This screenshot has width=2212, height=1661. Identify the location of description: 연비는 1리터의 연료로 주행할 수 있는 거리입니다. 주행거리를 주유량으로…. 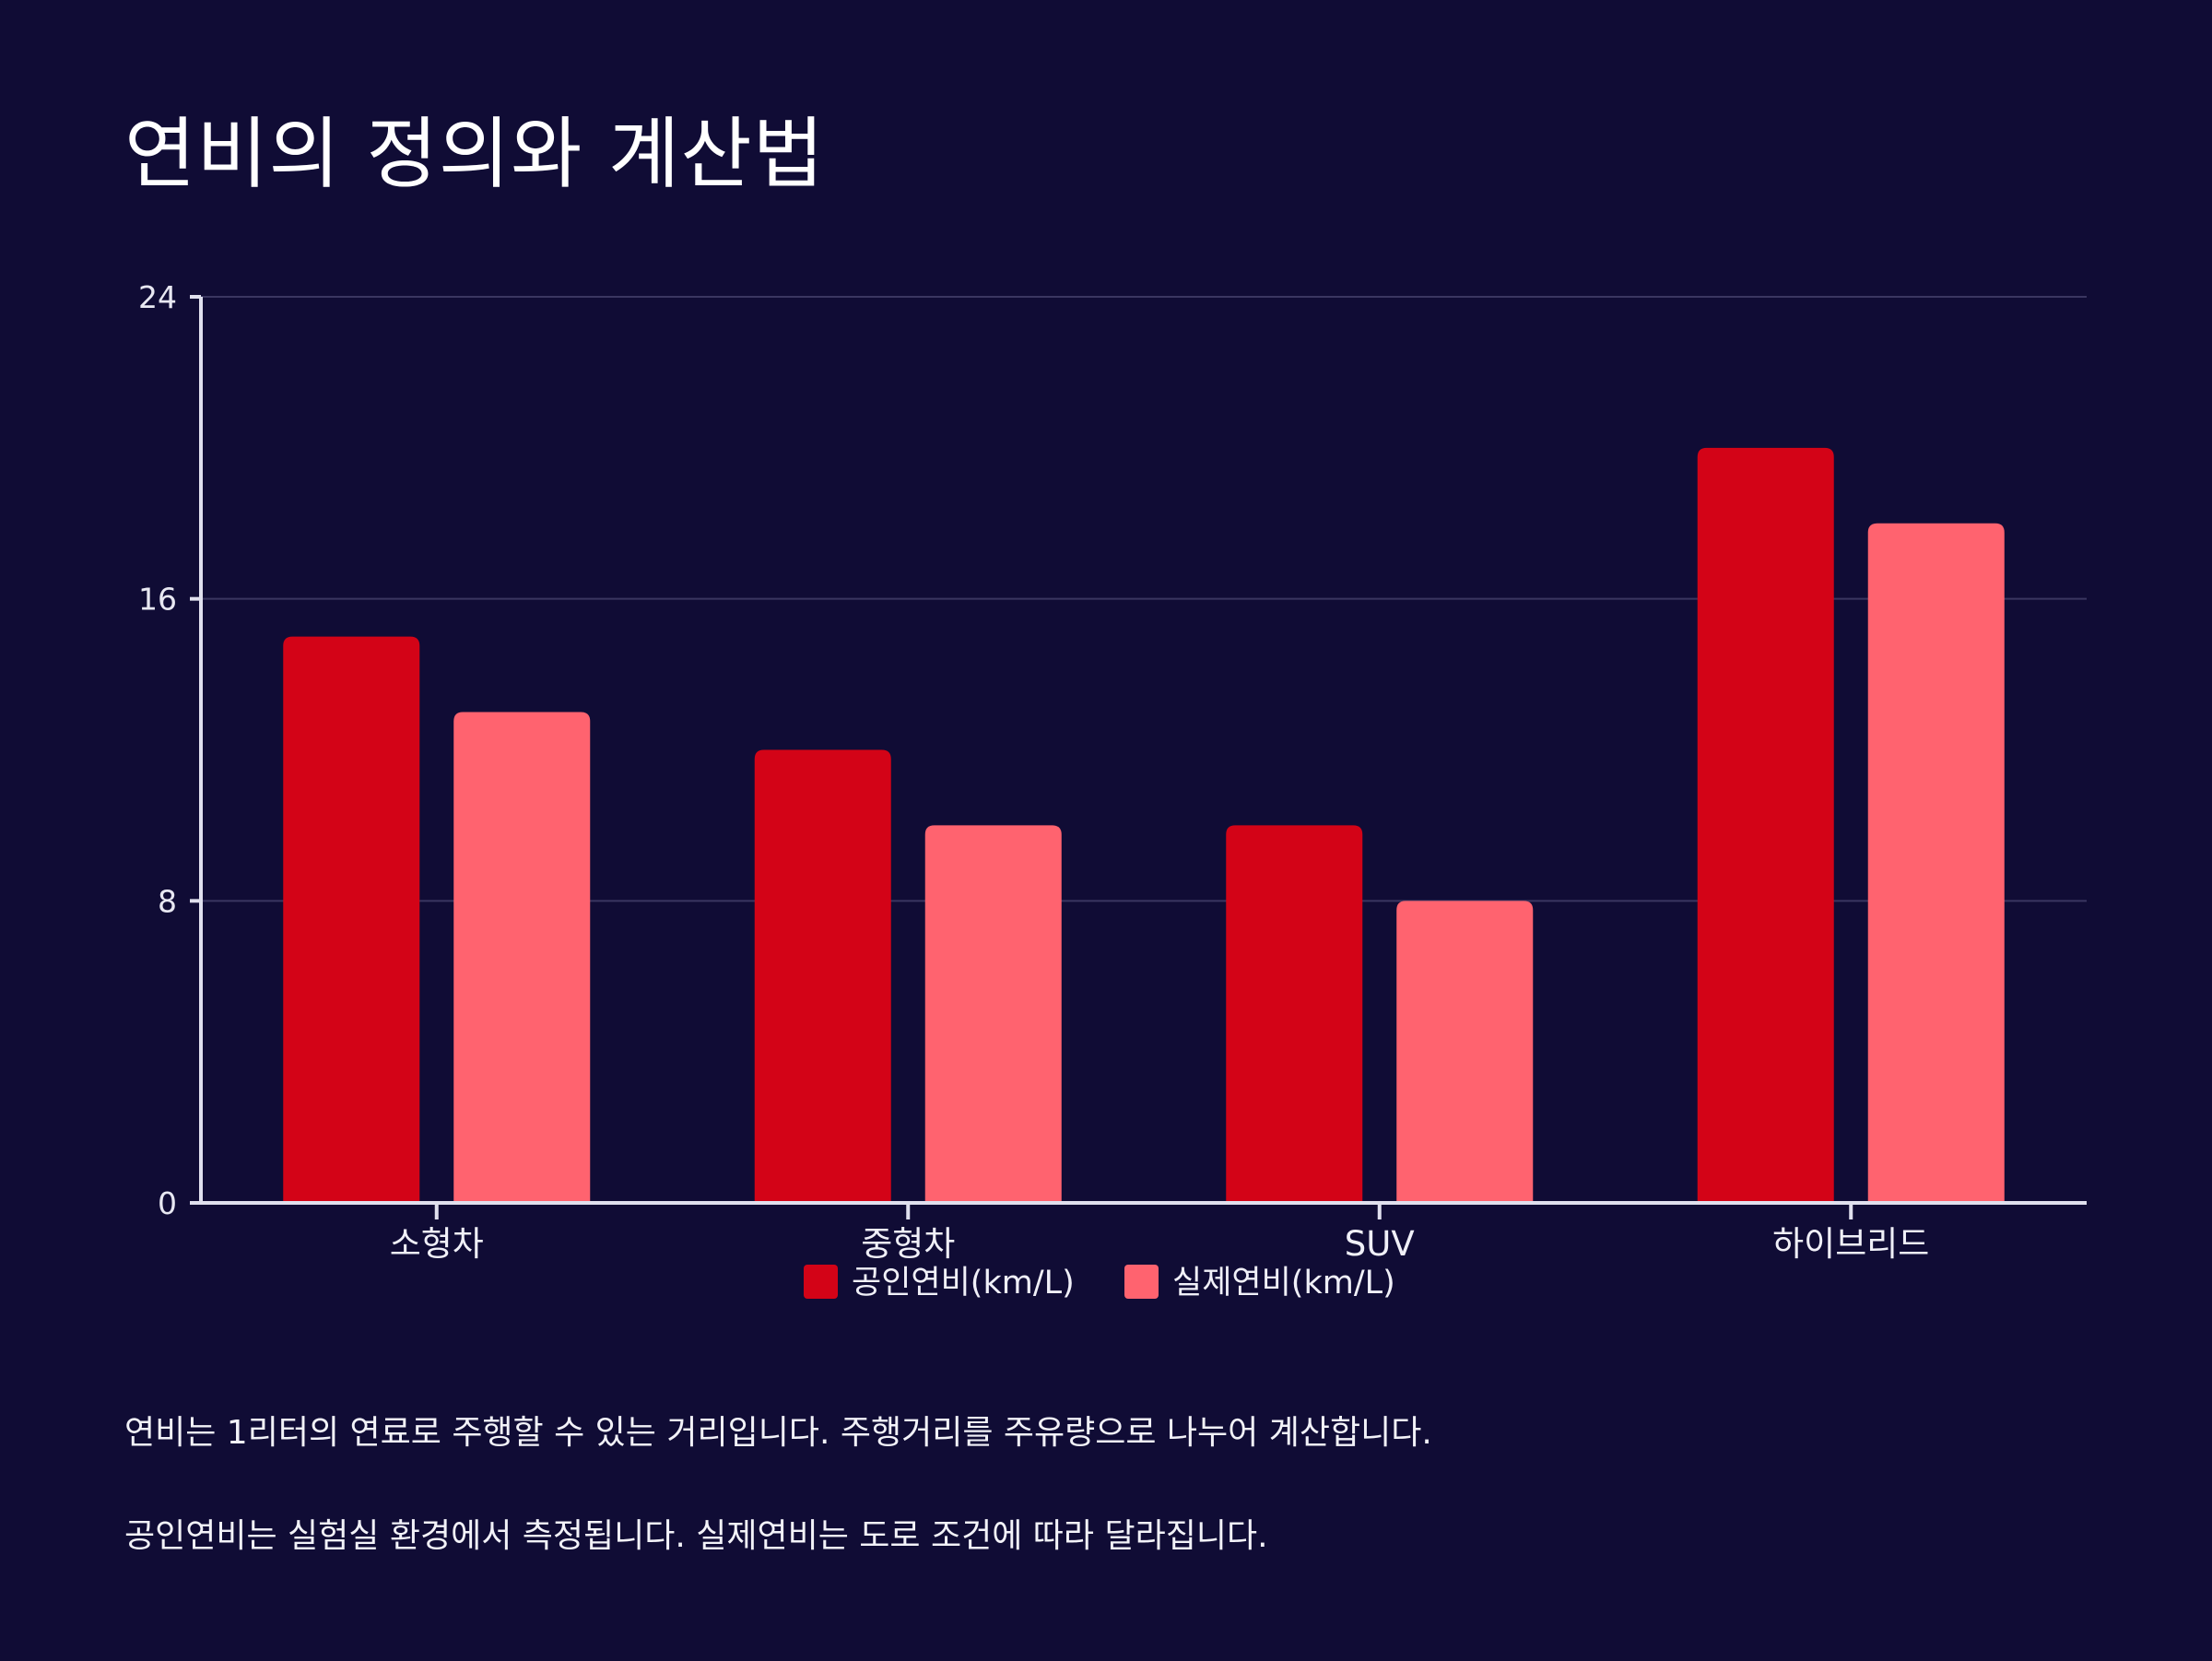
(778, 1509).